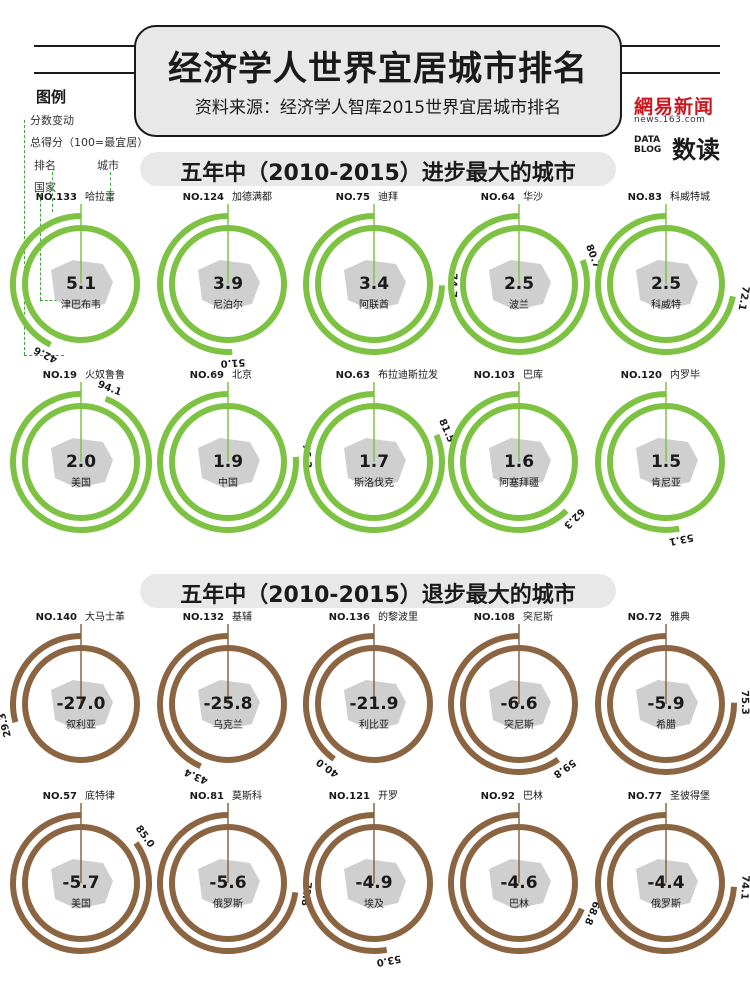  What do you see at coordinates (743, 298) in the screenshot?
I see `score-label: 72.1` at bounding box center [743, 298].